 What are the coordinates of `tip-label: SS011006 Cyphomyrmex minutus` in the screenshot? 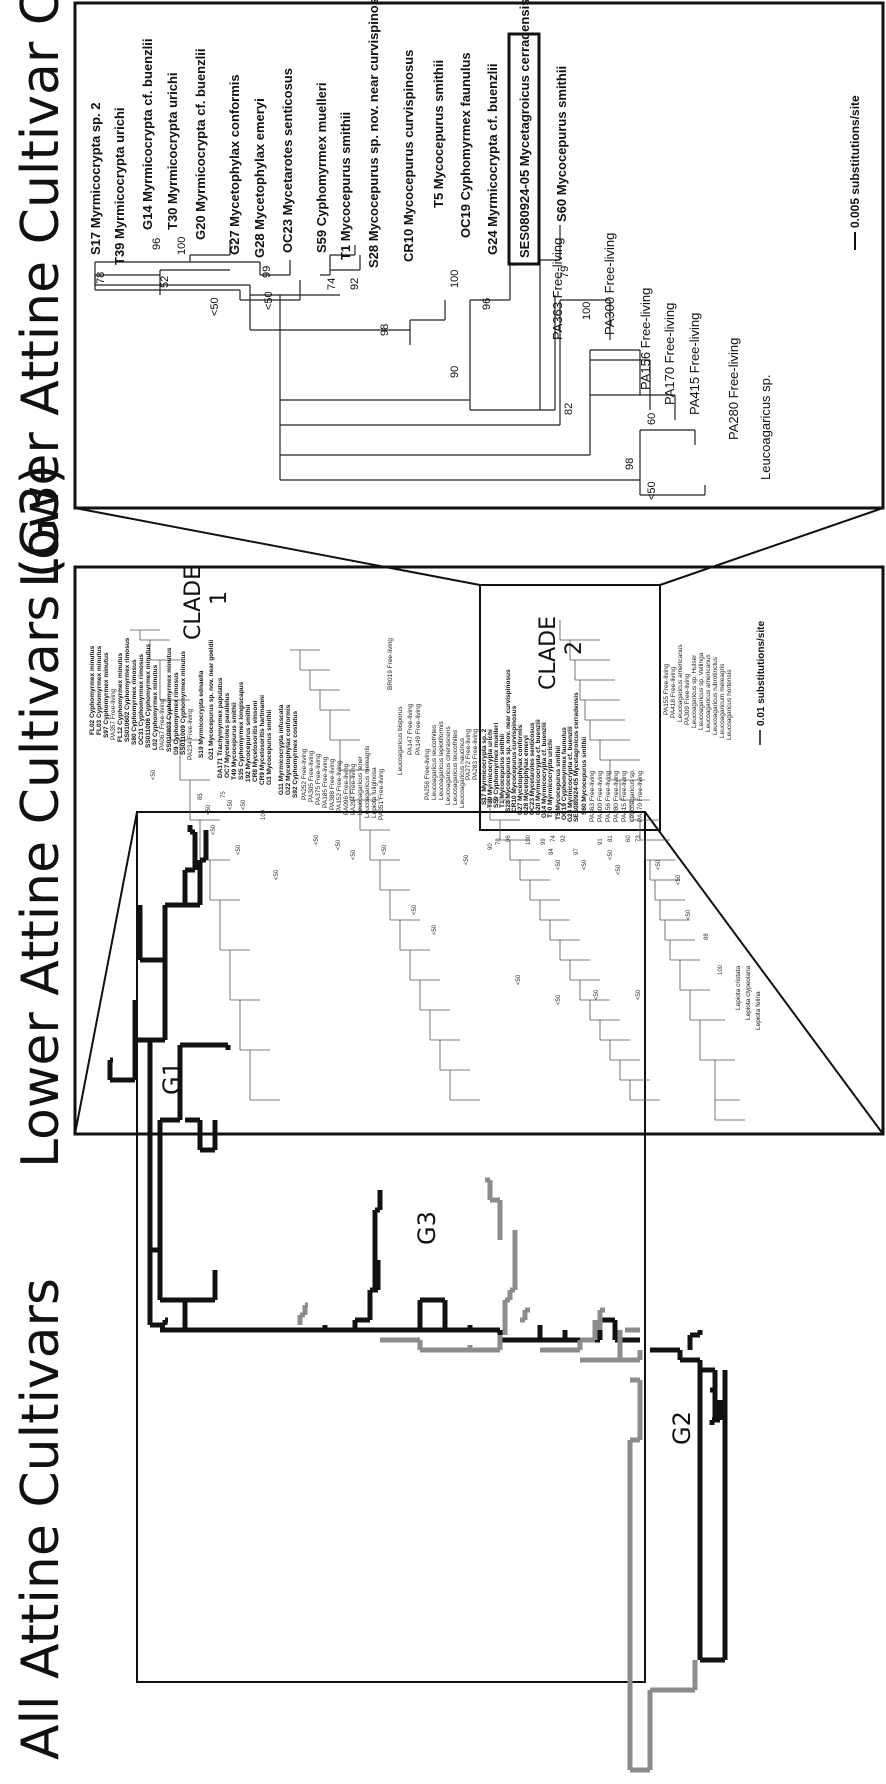 It's located at (148, 696).